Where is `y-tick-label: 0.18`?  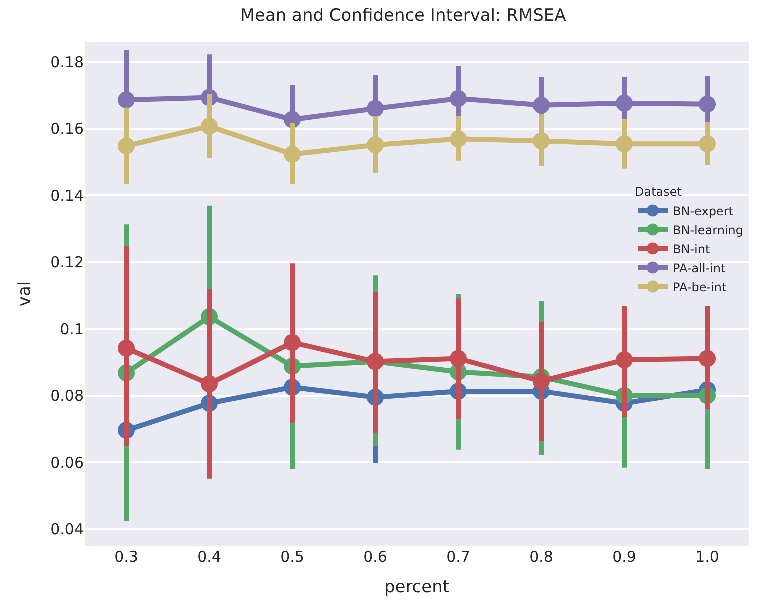
y-tick-label: 0.18 is located at coordinates (67, 62).